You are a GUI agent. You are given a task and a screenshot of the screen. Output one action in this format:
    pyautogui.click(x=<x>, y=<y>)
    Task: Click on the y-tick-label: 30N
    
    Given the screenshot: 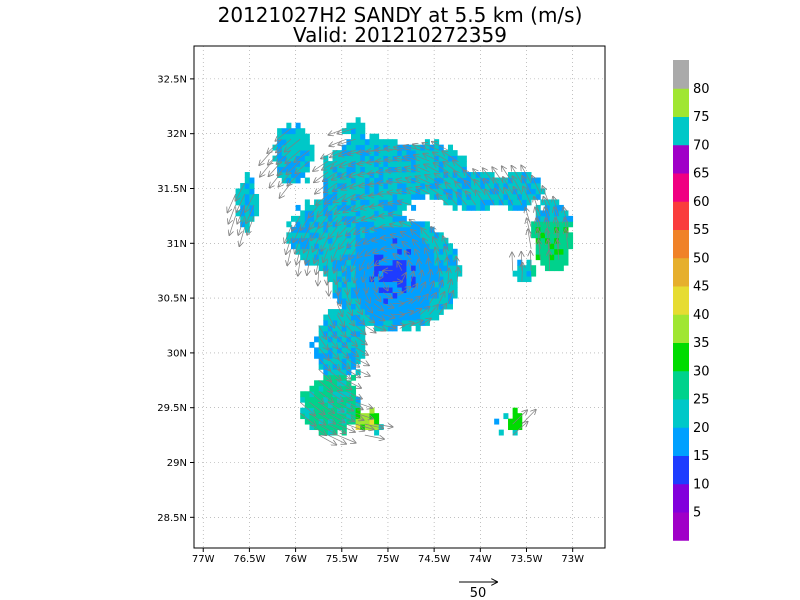 What is the action you would take?
    pyautogui.click(x=177, y=353)
    